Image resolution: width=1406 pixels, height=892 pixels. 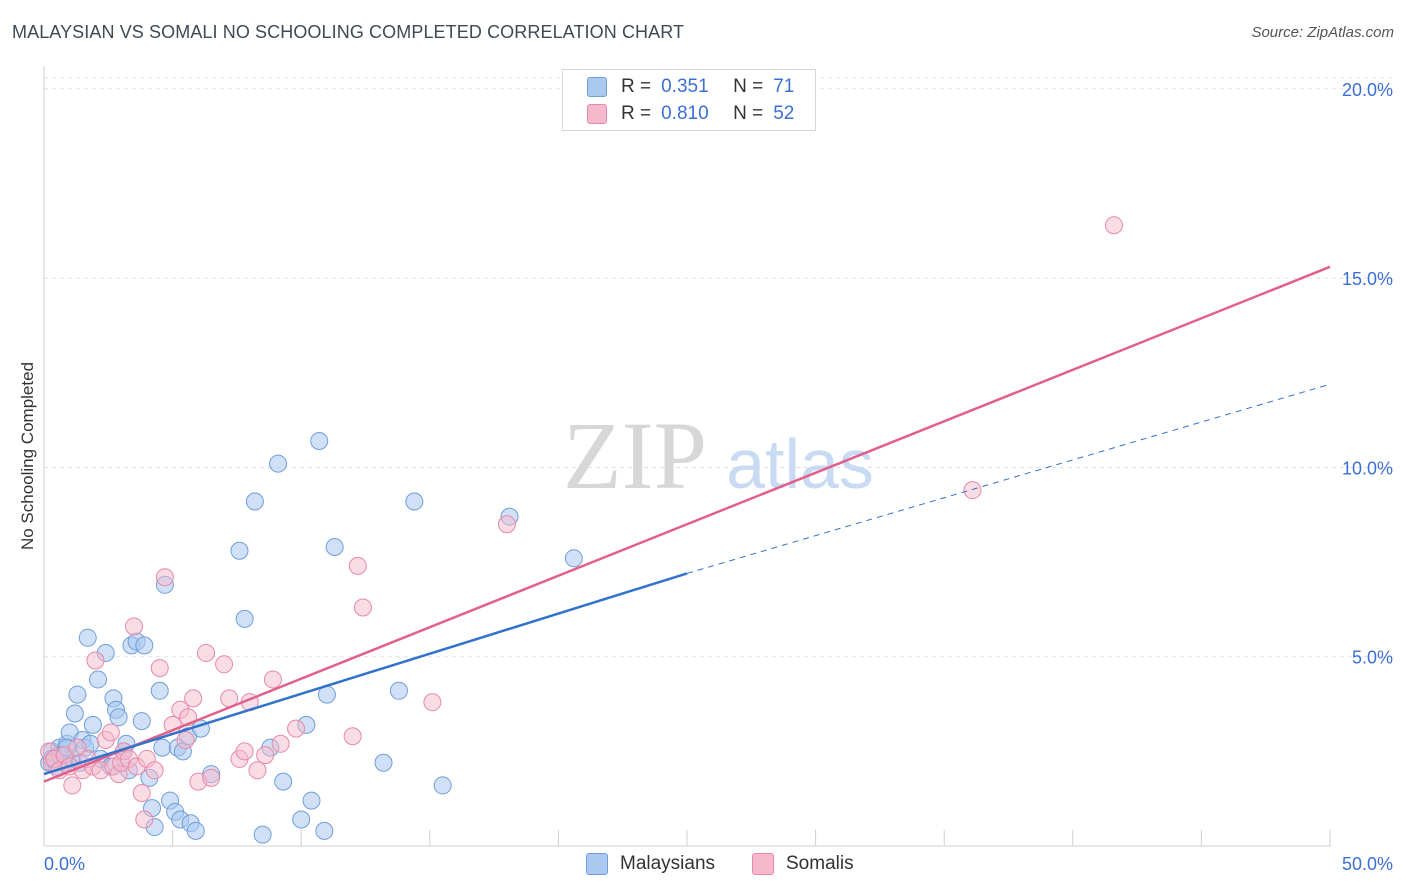 I want to click on bottom-legend-swatch-somalis, so click(x=763, y=864).